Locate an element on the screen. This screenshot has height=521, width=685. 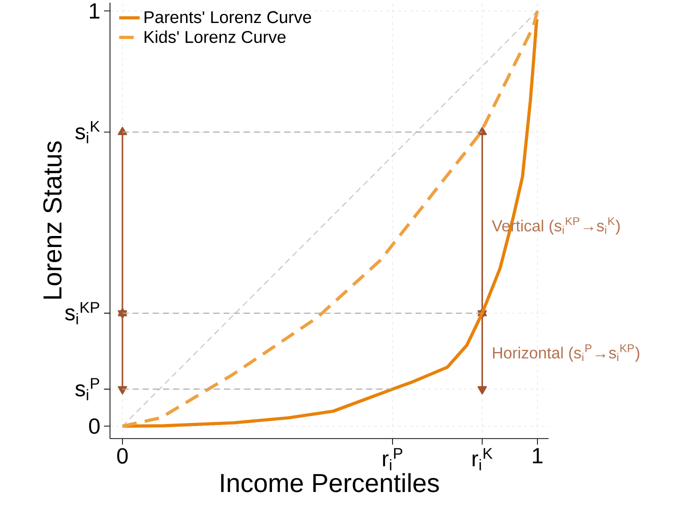
annotation: Horizontal (s$_{i}$$^{P}$→s$_{i}$$^{KP}$) is located at coordinates (566, 353).